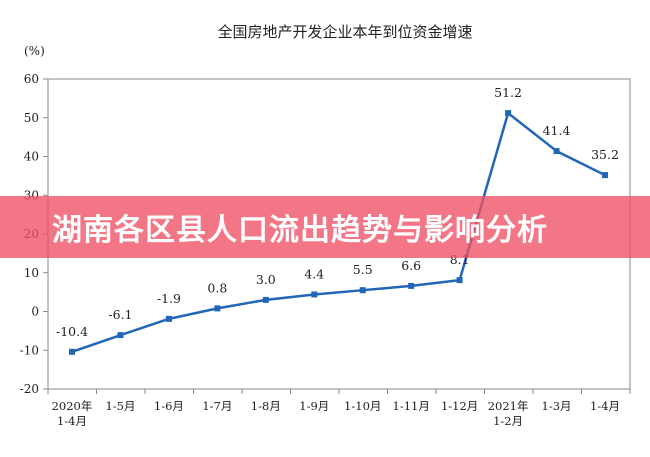 Image resolution: width=650 pixels, height=457 pixels. What do you see at coordinates (363, 269) in the screenshot?
I see `data-label: 5.5` at bounding box center [363, 269].